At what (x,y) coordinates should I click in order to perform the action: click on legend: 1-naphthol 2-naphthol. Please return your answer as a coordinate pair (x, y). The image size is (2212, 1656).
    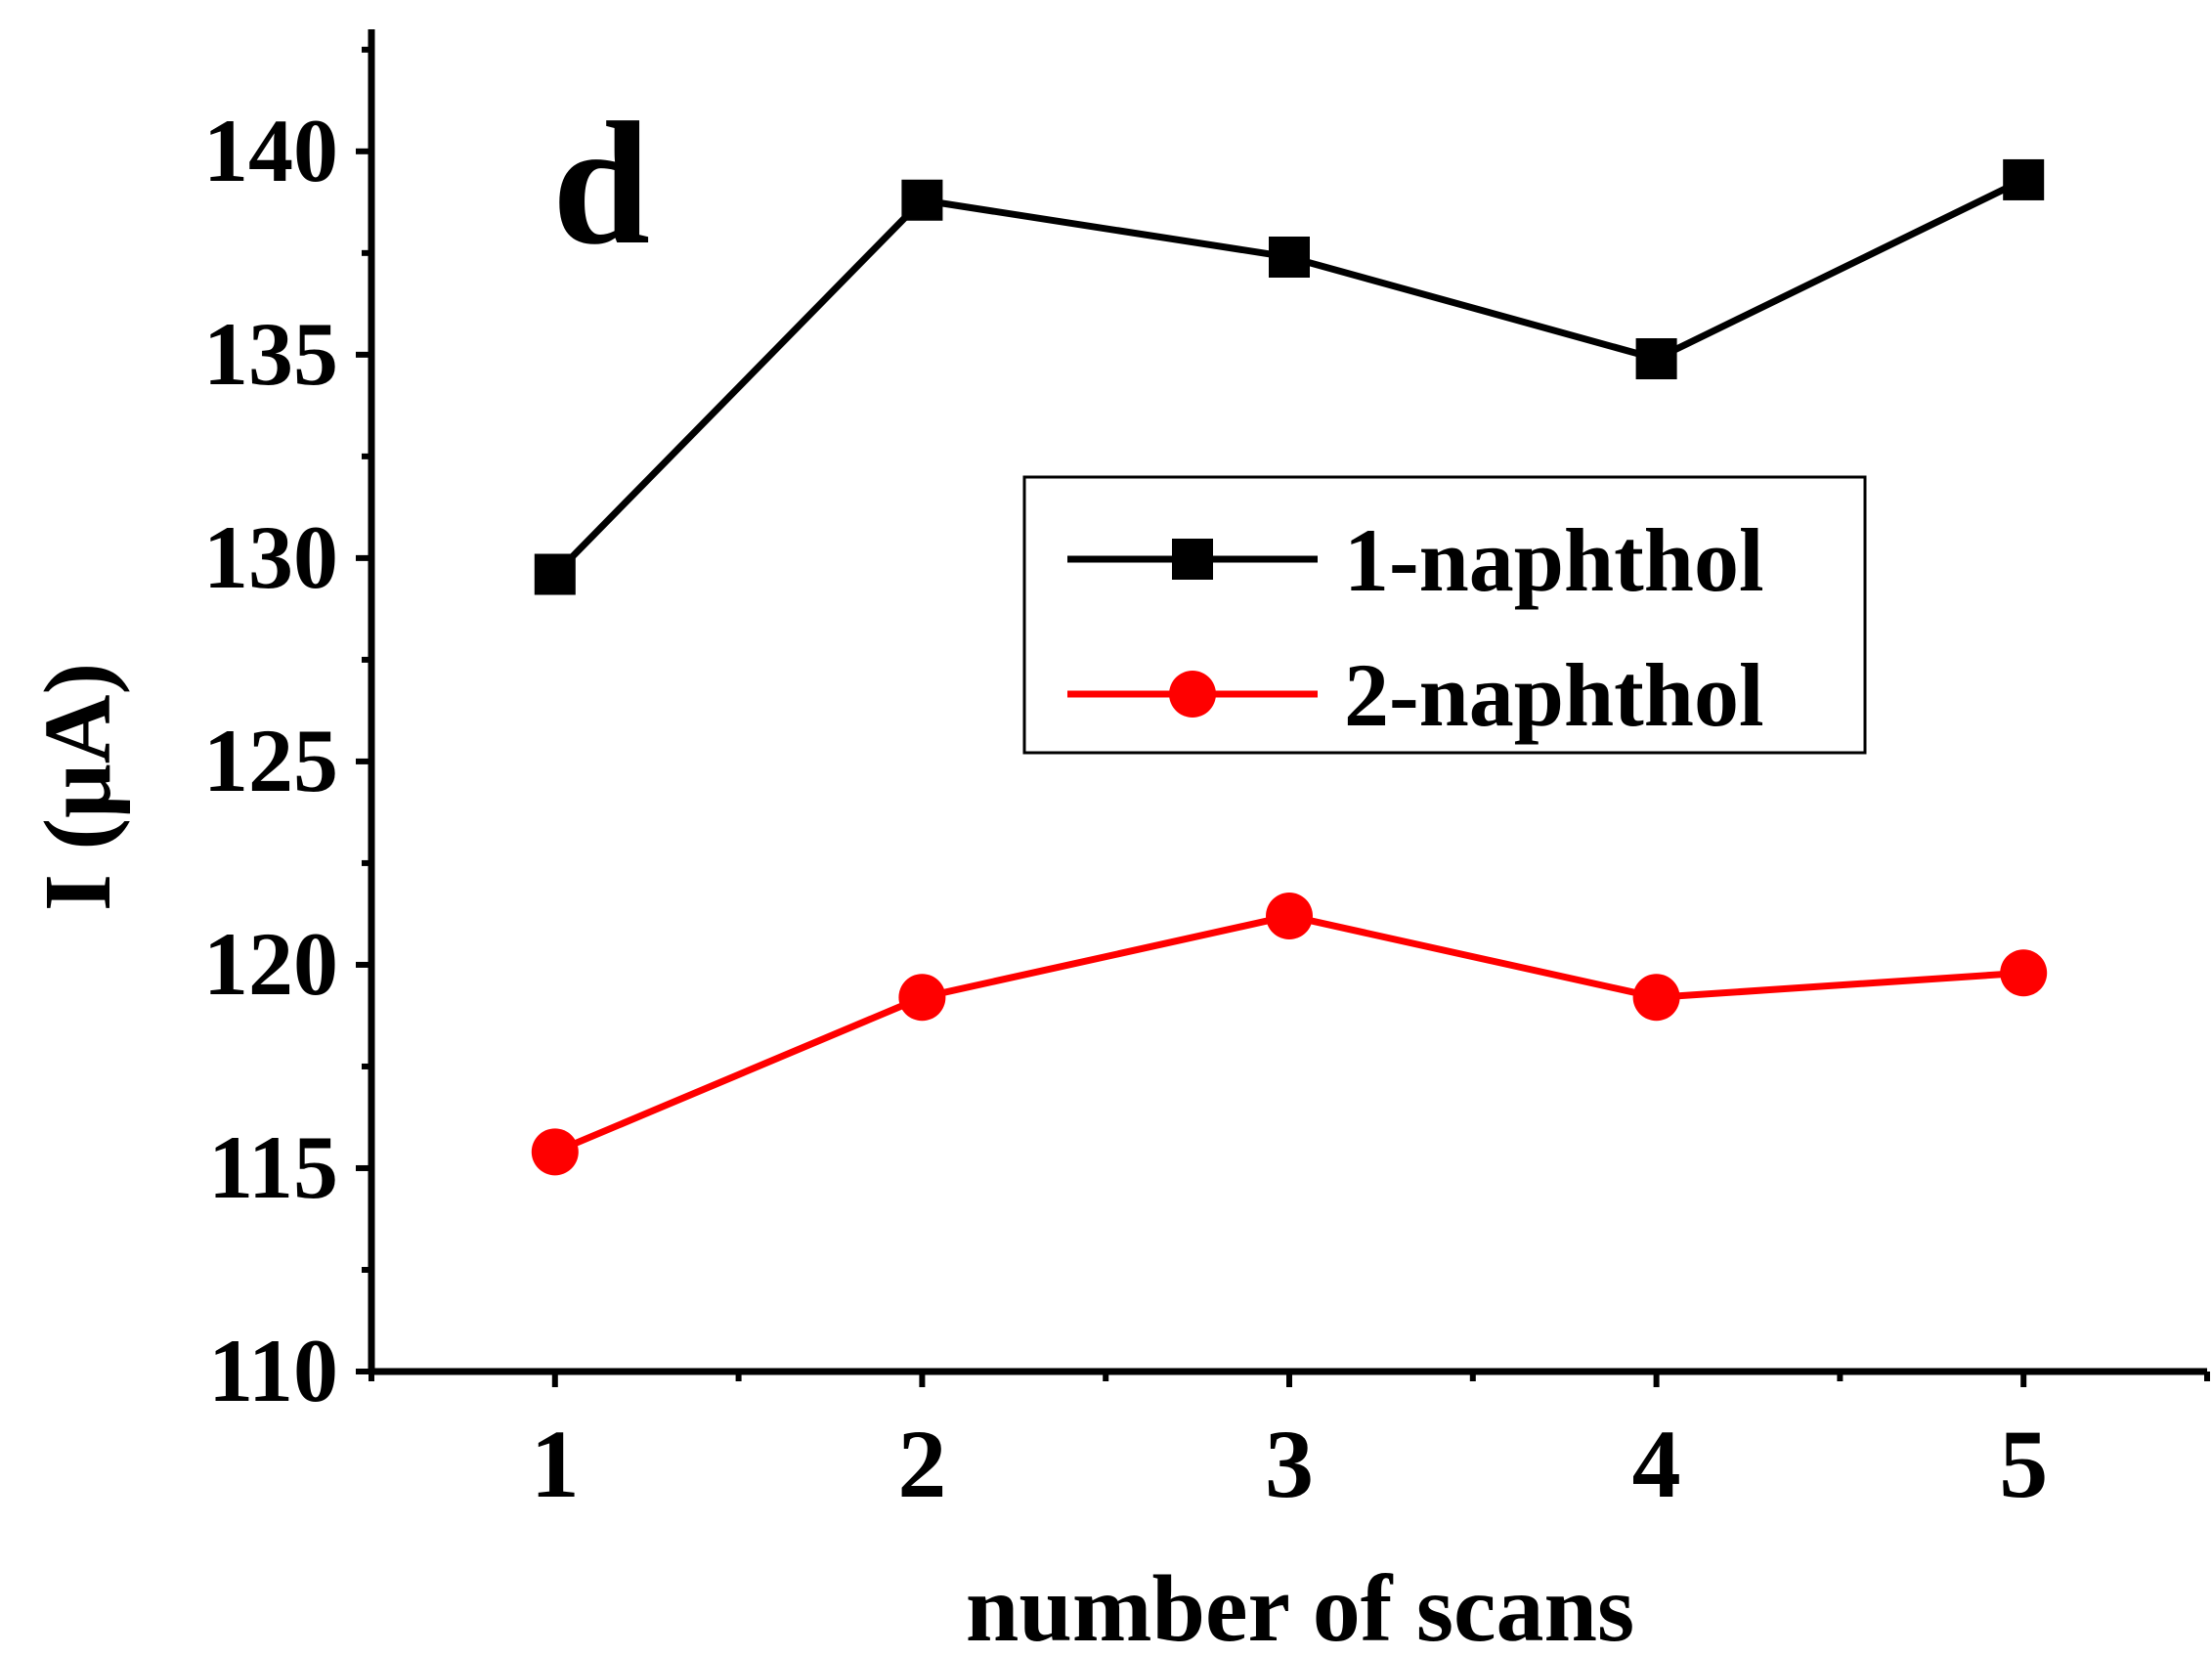
    Looking at the image, I should click on (1444, 615).